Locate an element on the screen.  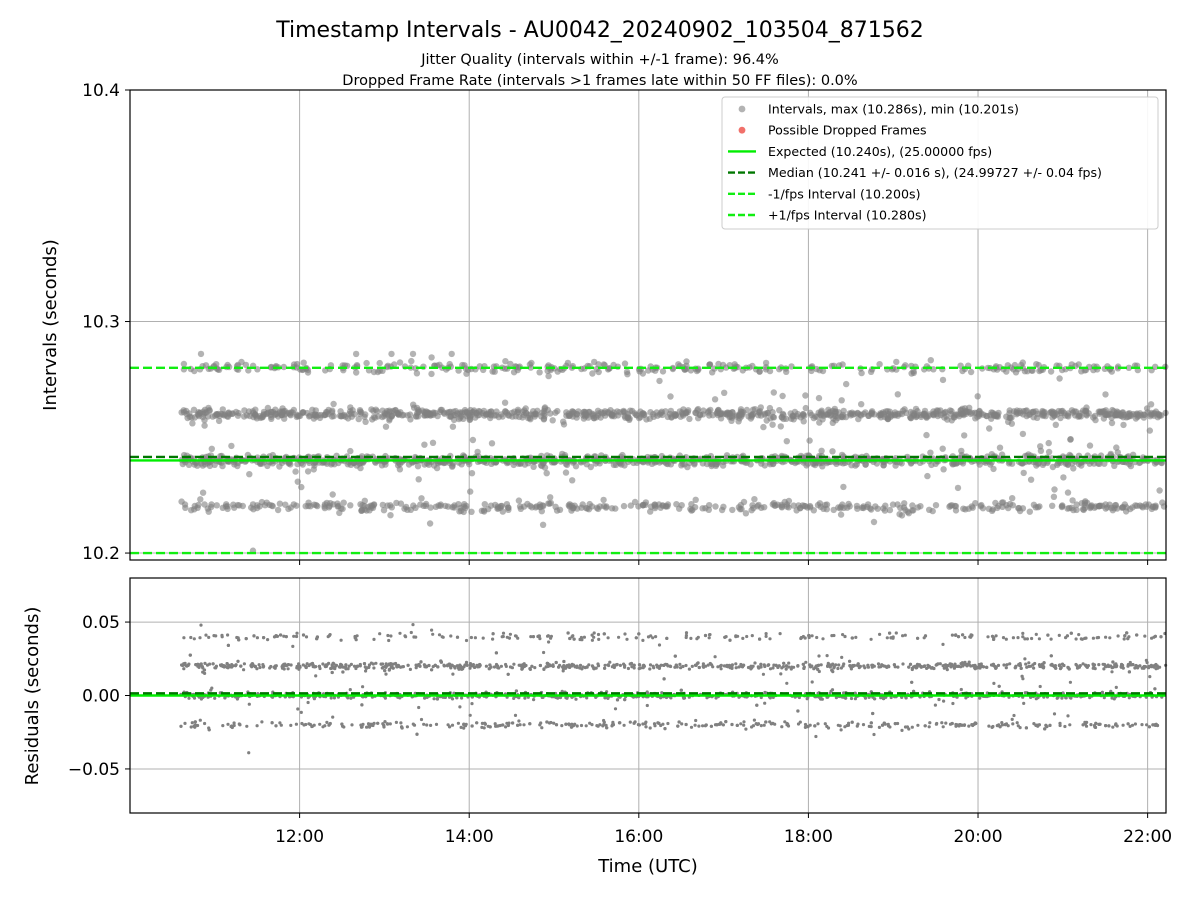
data-point-max is located at coordinates (356, 354).